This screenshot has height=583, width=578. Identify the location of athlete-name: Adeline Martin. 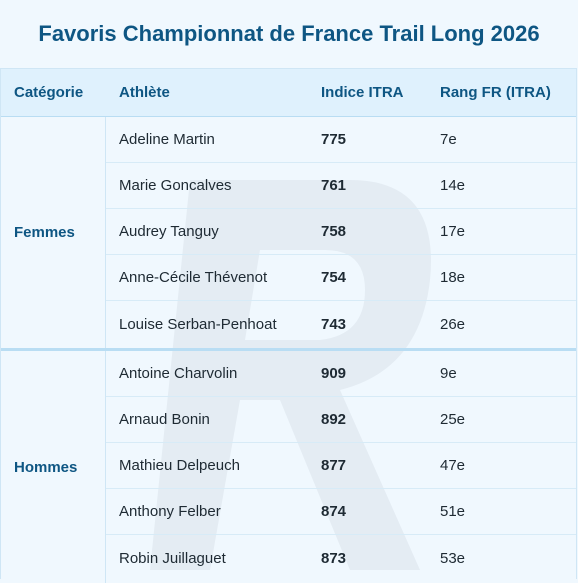
(167, 139).